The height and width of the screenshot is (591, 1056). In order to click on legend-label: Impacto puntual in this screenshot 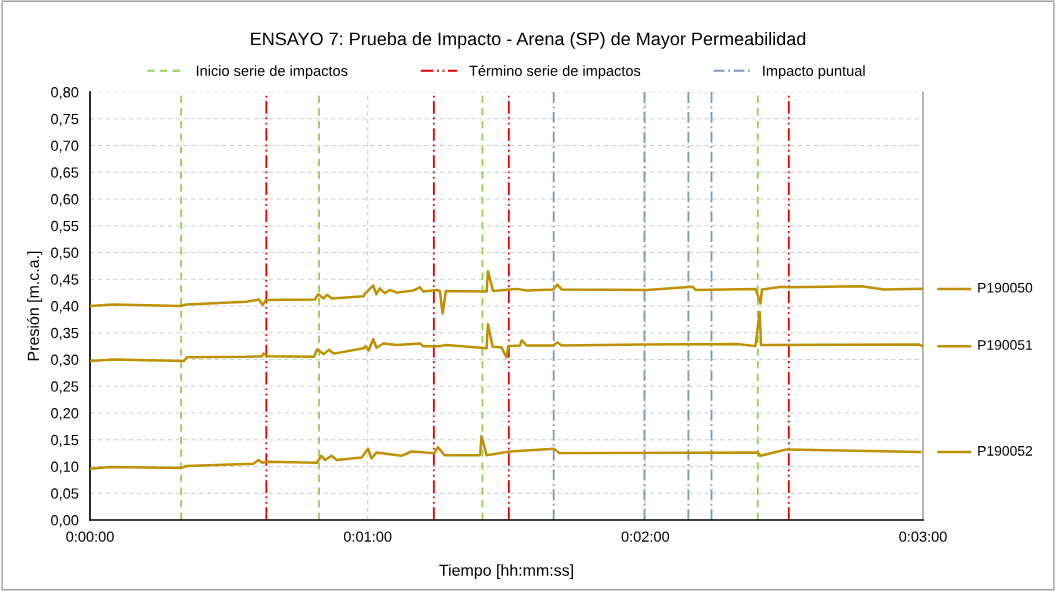, I will do `click(814, 72)`.